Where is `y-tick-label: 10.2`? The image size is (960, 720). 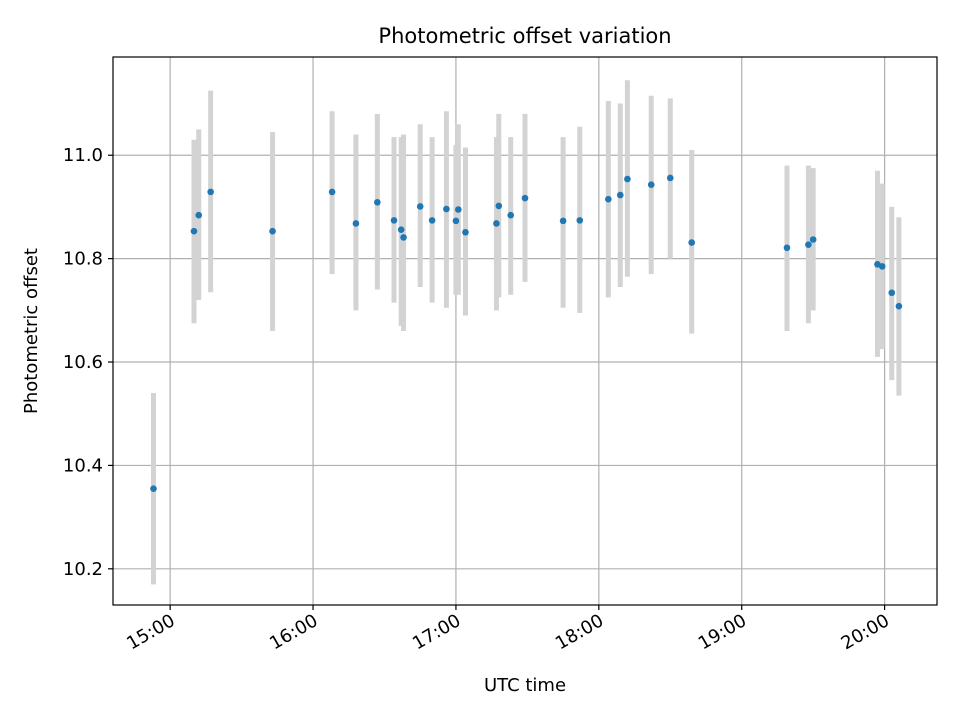 y-tick-label: 10.2 is located at coordinates (83, 569).